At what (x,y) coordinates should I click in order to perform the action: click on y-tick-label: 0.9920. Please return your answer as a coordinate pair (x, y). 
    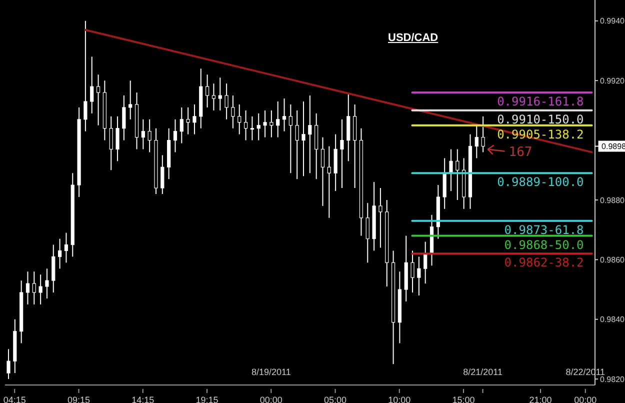
    Looking at the image, I should click on (612, 81).